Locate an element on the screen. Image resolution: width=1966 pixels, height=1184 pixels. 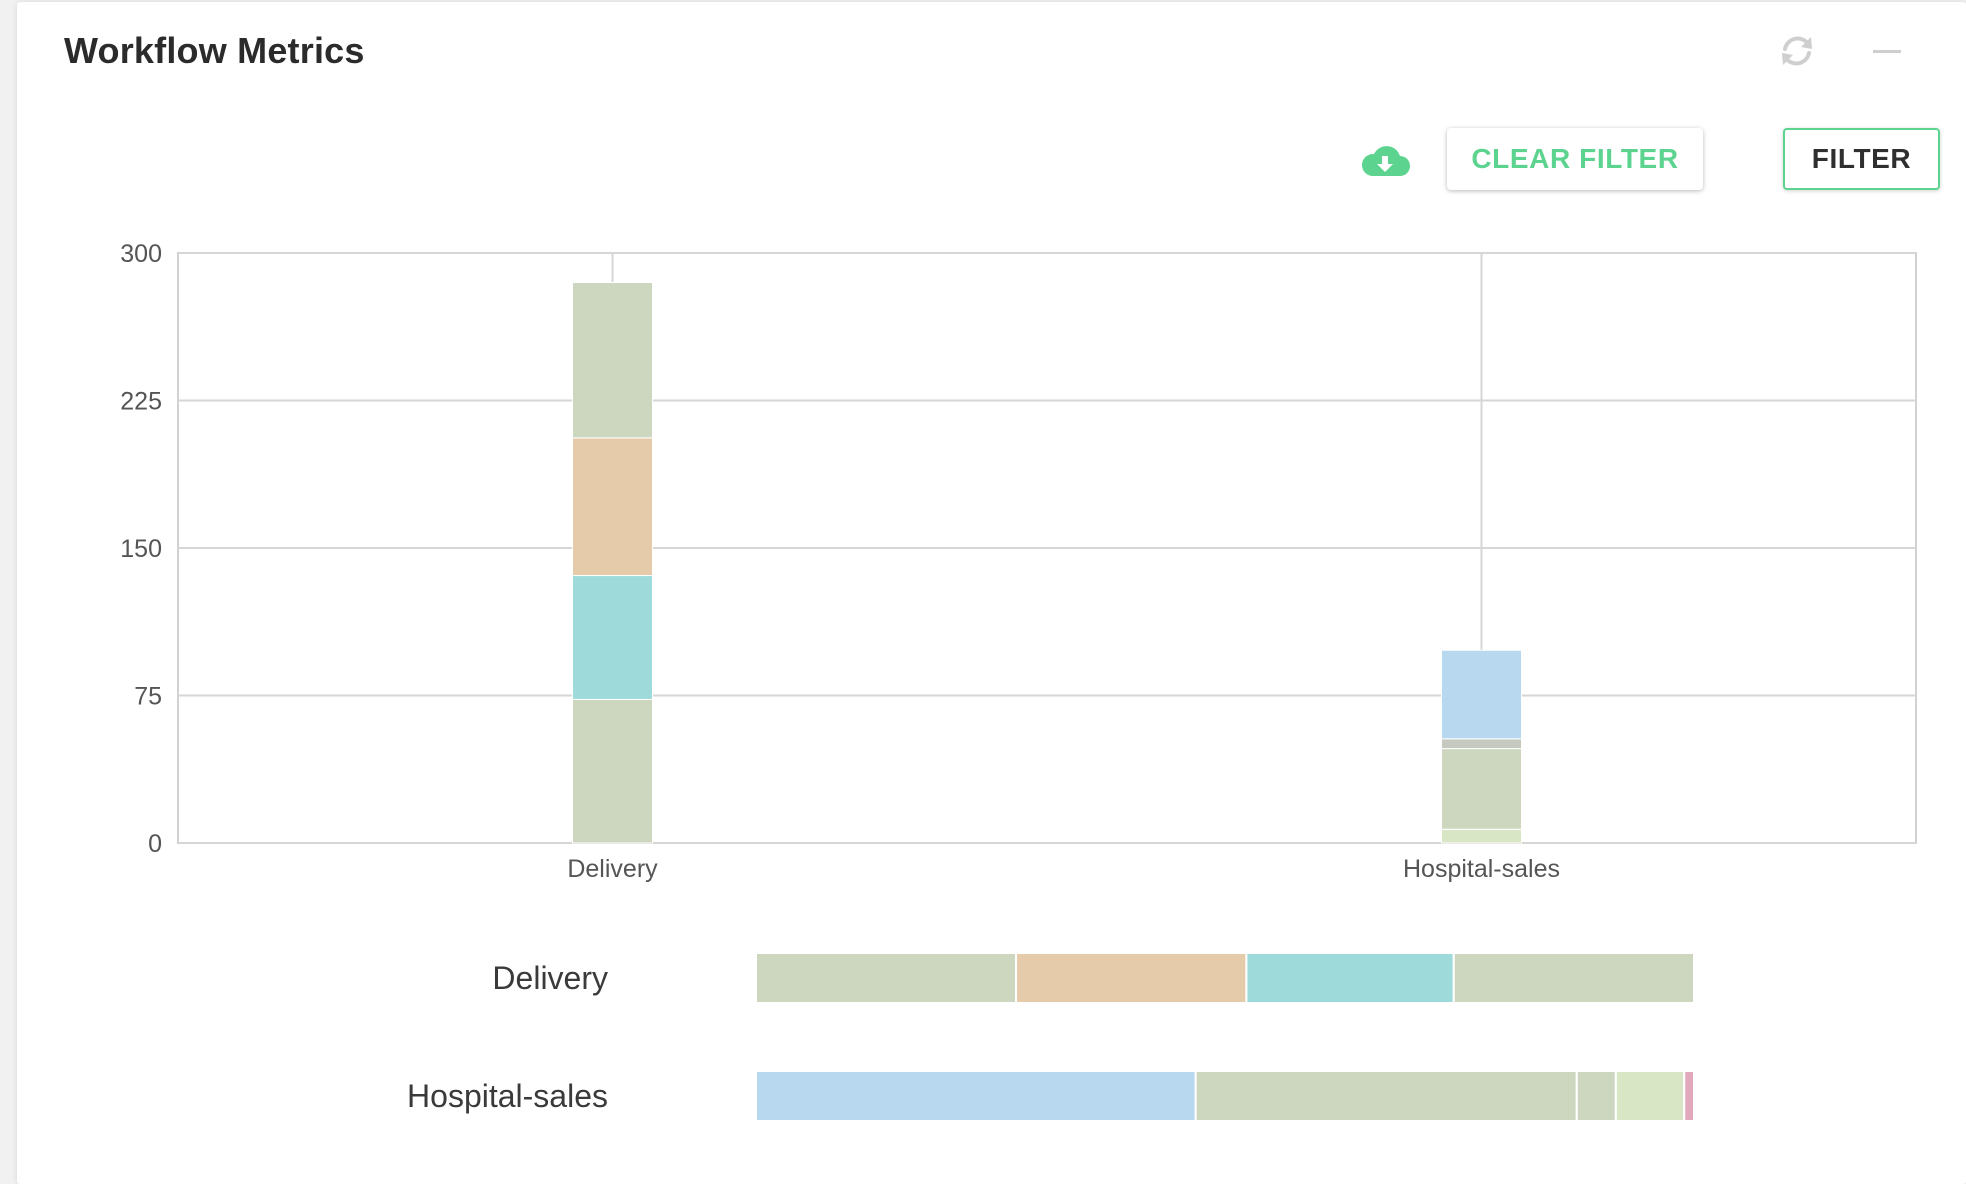
row-label: Hospital-sales is located at coordinates (507, 1096).